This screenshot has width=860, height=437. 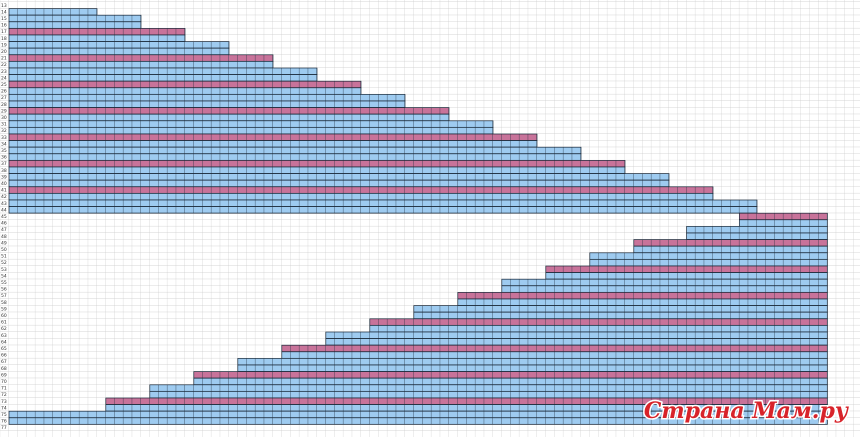 What do you see at coordinates (4, 197) in the screenshot?
I see `row-label: 42` at bounding box center [4, 197].